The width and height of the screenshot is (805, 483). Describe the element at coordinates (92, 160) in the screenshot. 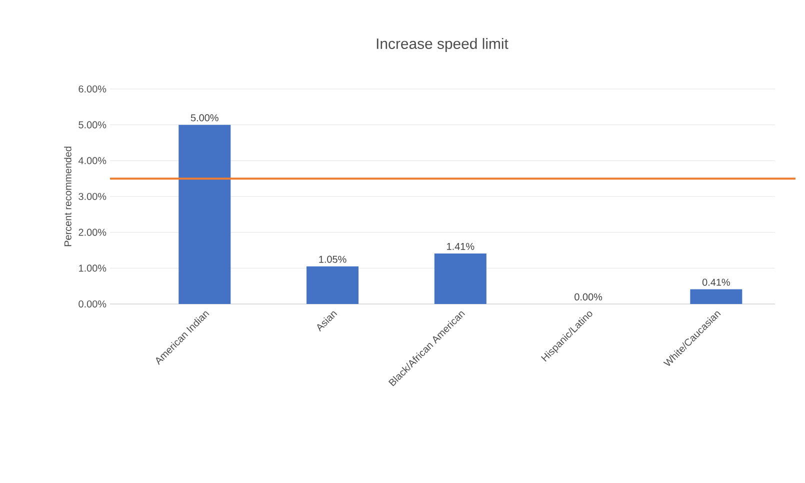

I see `y-tick-label: 4.00%` at that location.